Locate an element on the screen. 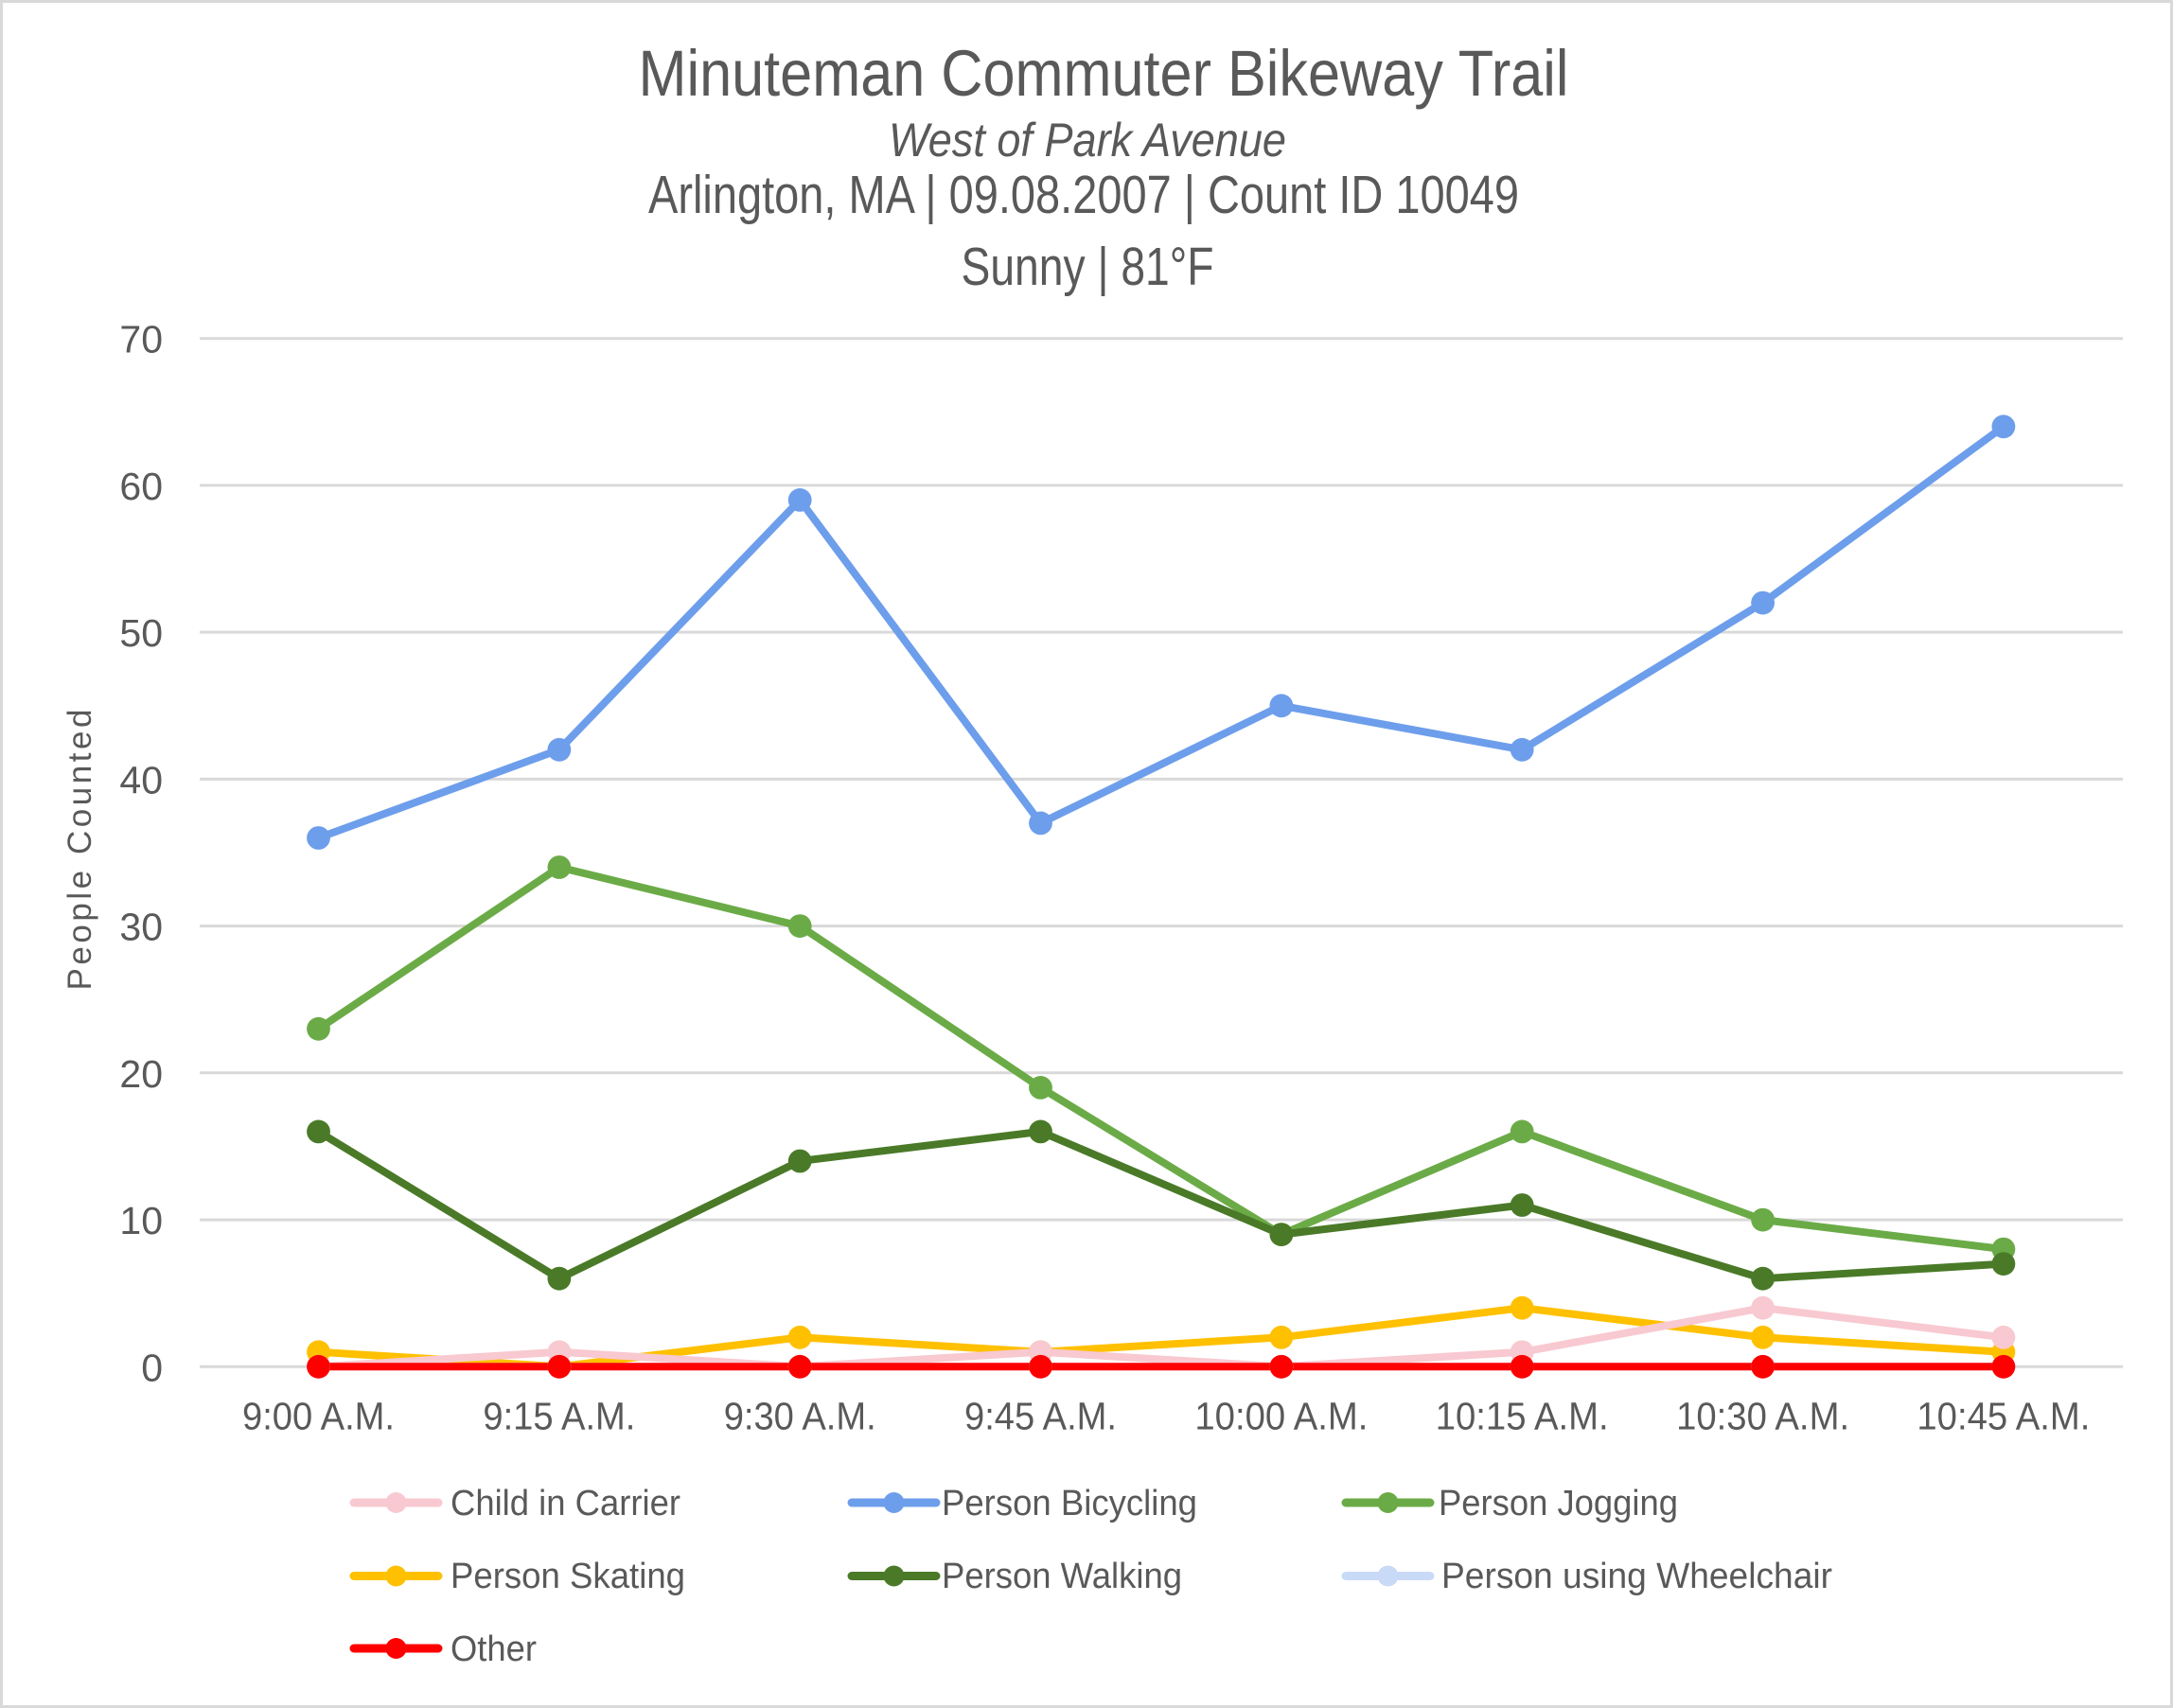 This screenshot has height=1708, width=2173. svg-text: 9:15 A.M. is located at coordinates (559, 1416).